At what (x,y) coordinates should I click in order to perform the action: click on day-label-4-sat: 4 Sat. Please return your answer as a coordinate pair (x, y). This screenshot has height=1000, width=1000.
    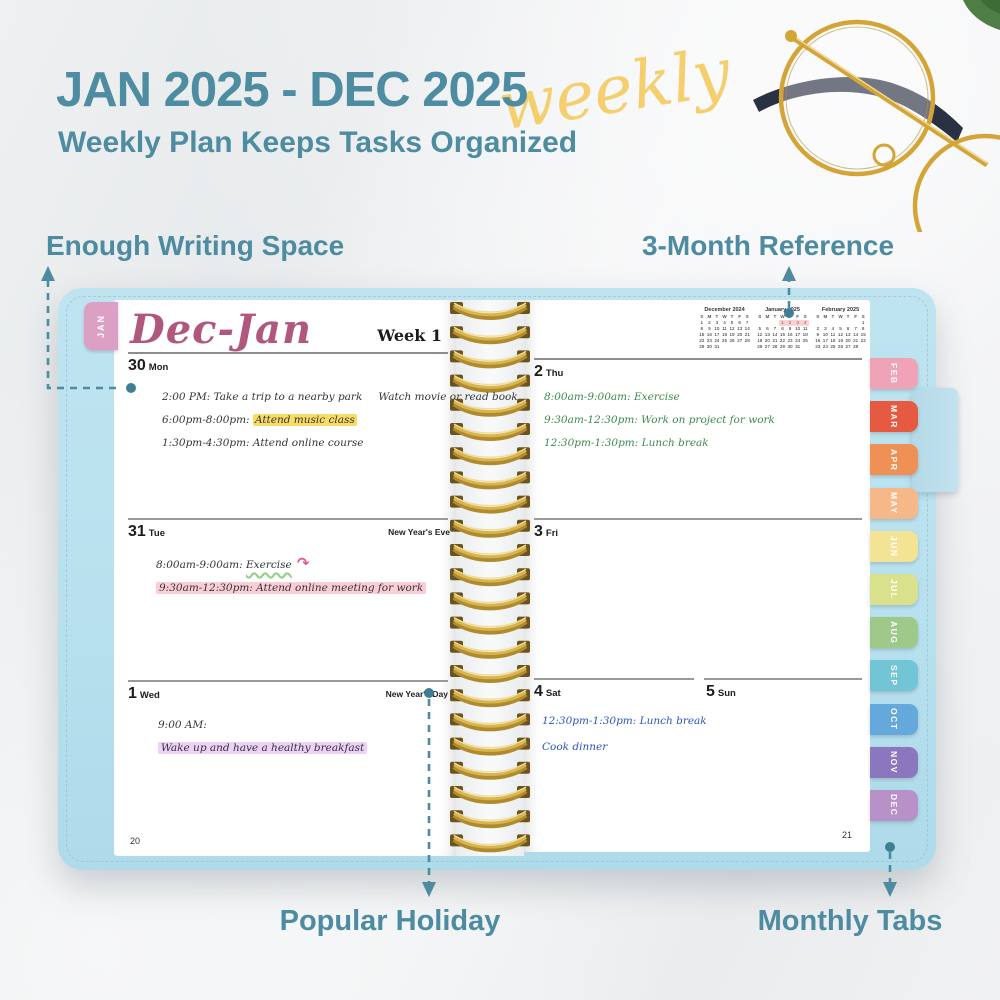
    Looking at the image, I should click on (547, 692).